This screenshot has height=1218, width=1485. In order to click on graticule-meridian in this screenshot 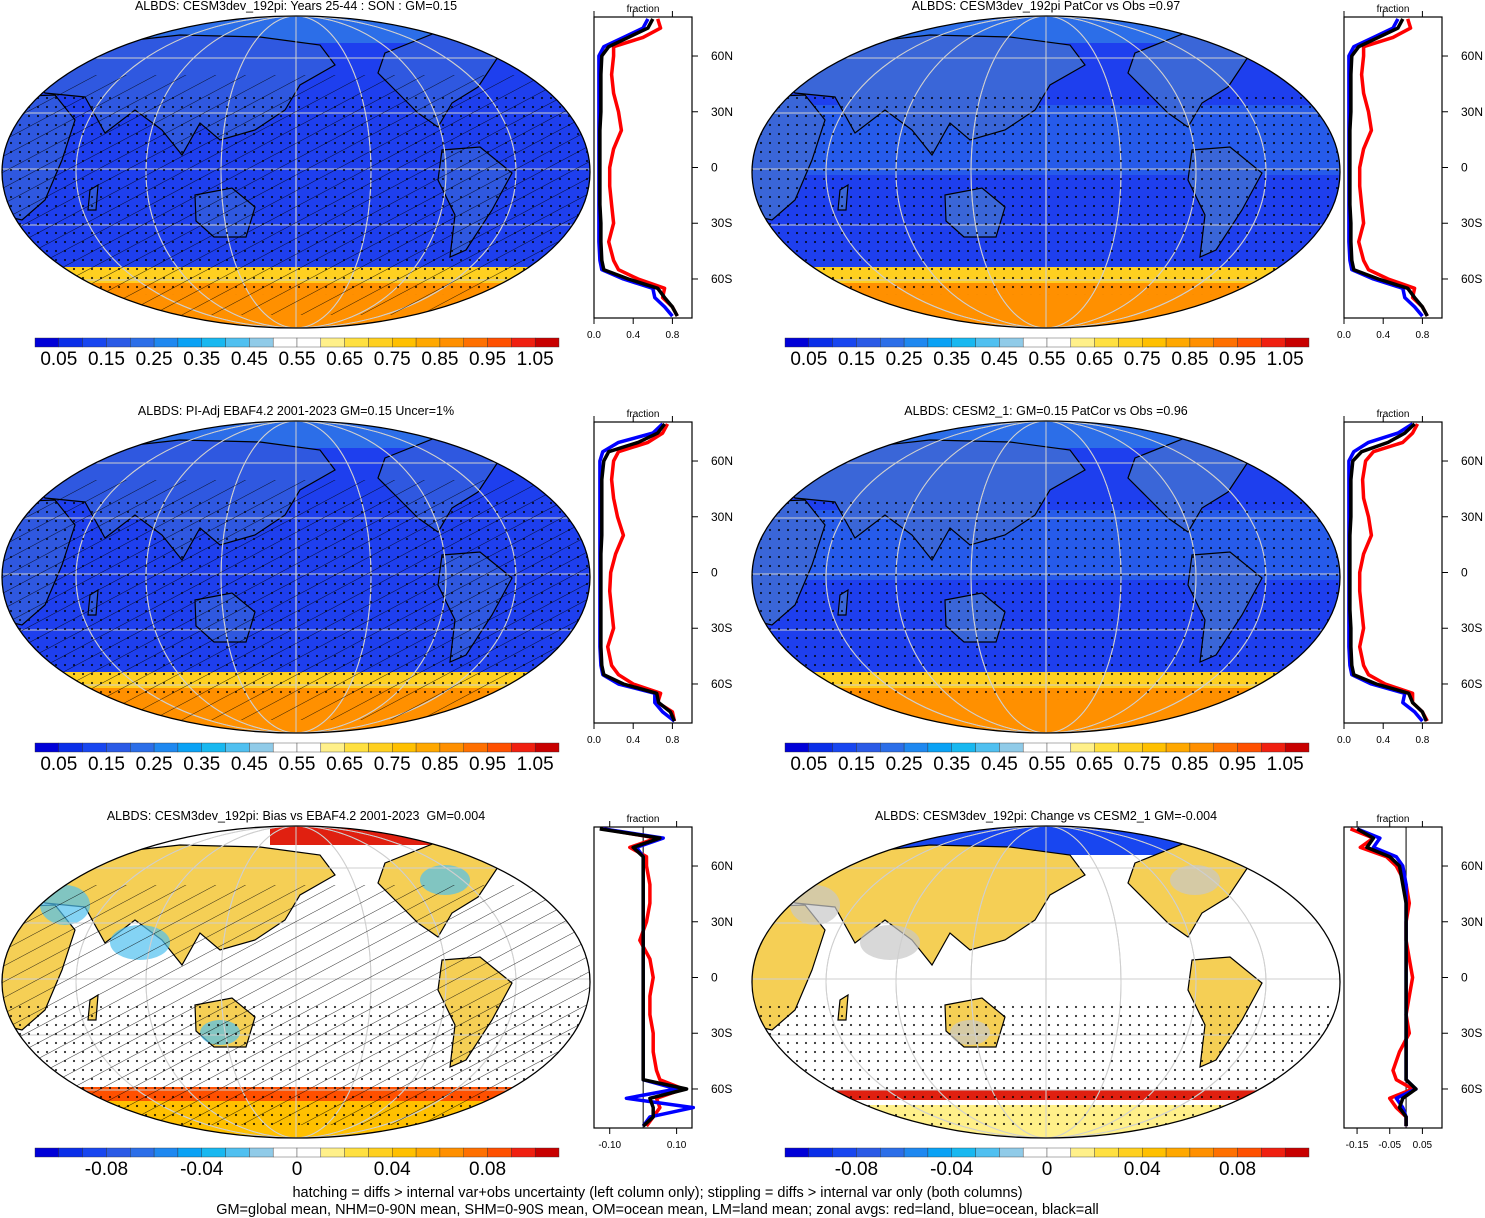, I will do `click(1046, 982)`.